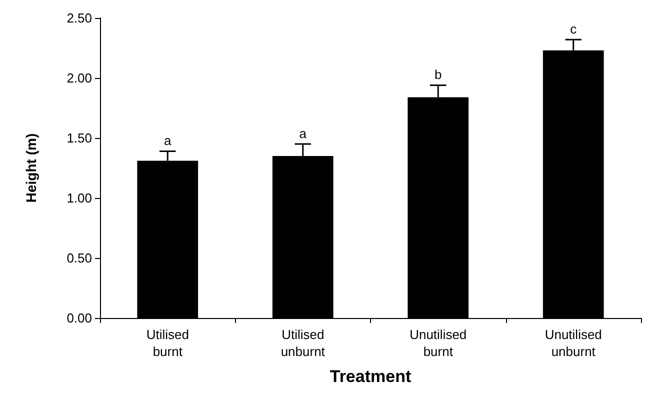 The width and height of the screenshot is (659, 407). What do you see at coordinates (574, 29) in the screenshot?
I see `annotation: c` at bounding box center [574, 29].